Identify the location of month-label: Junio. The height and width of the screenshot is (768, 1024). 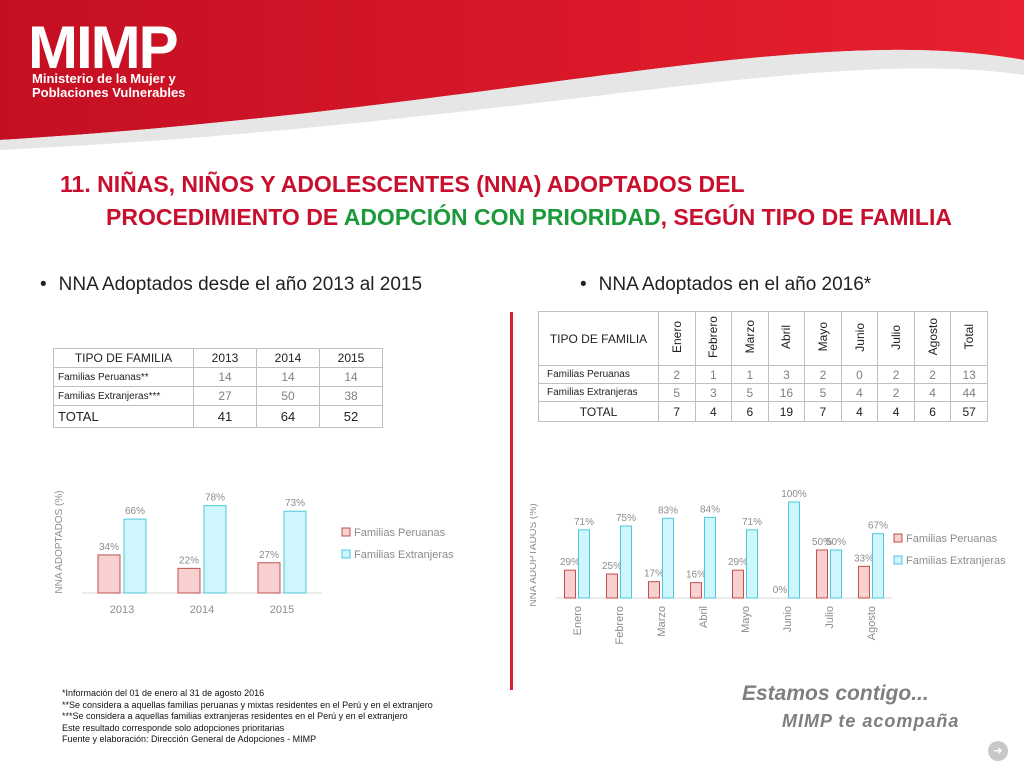
(859, 337).